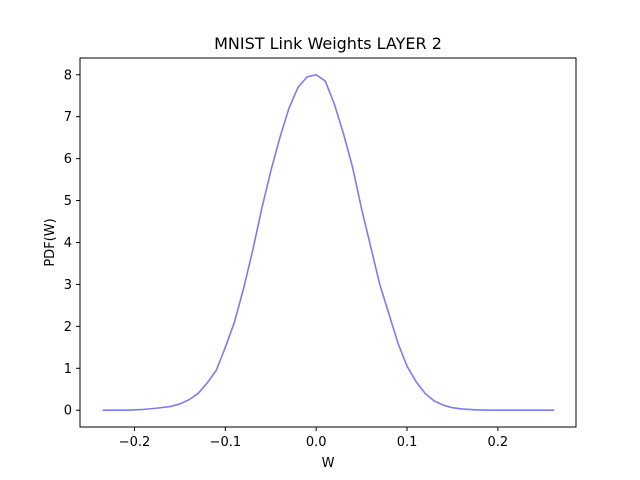  Describe the element at coordinates (328, 43) in the screenshot. I see `chart-title: MNIST Link Weights LAYER 2` at that location.